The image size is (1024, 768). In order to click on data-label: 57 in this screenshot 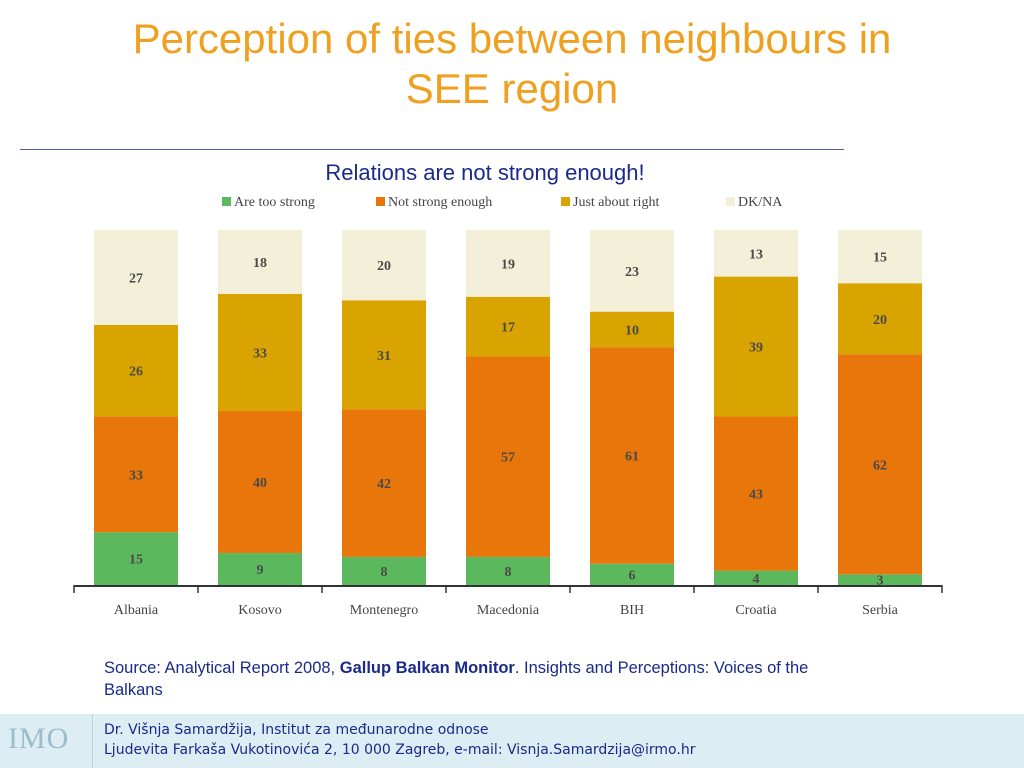, I will do `click(508, 458)`.